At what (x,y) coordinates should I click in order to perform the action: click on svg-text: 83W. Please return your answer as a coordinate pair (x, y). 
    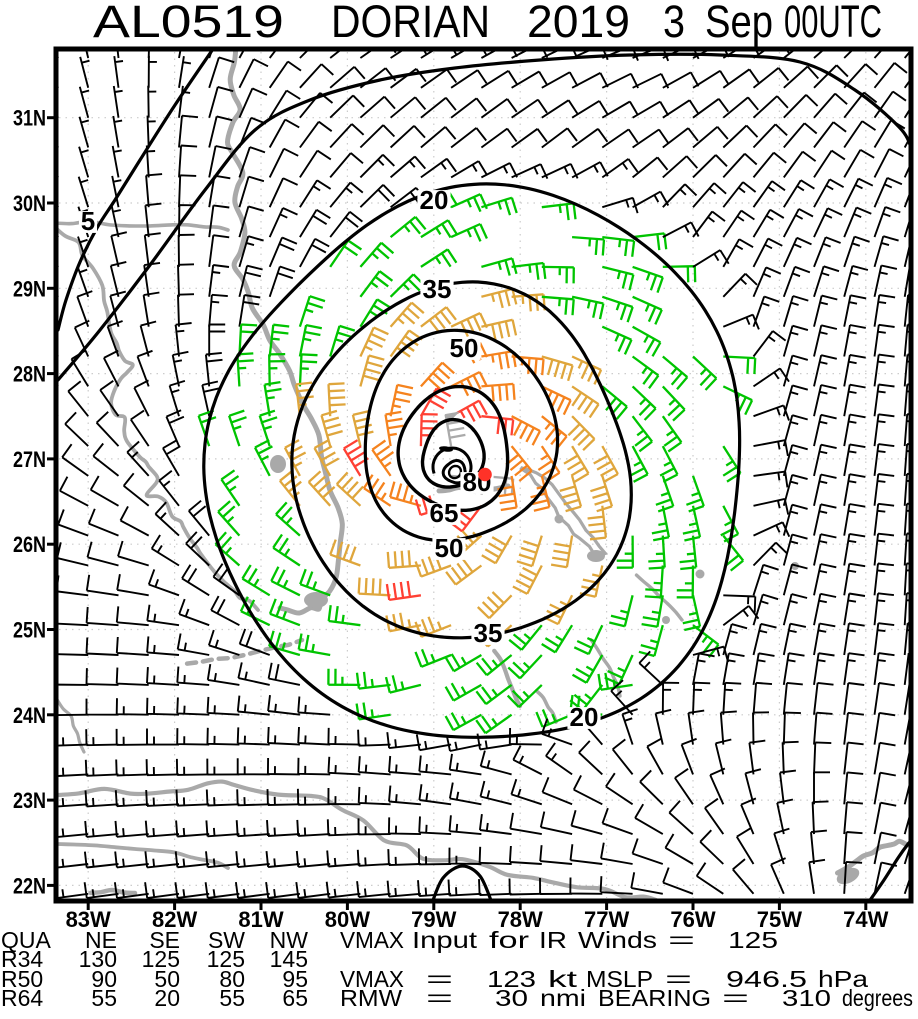
    Looking at the image, I should click on (88, 919).